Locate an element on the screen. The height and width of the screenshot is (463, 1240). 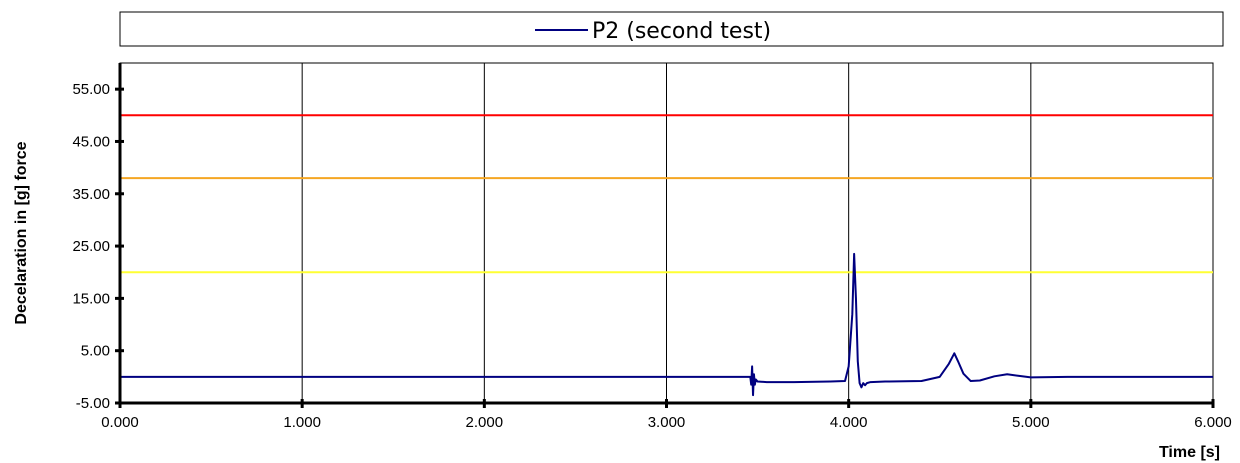
legend-box is located at coordinates (671, 29).